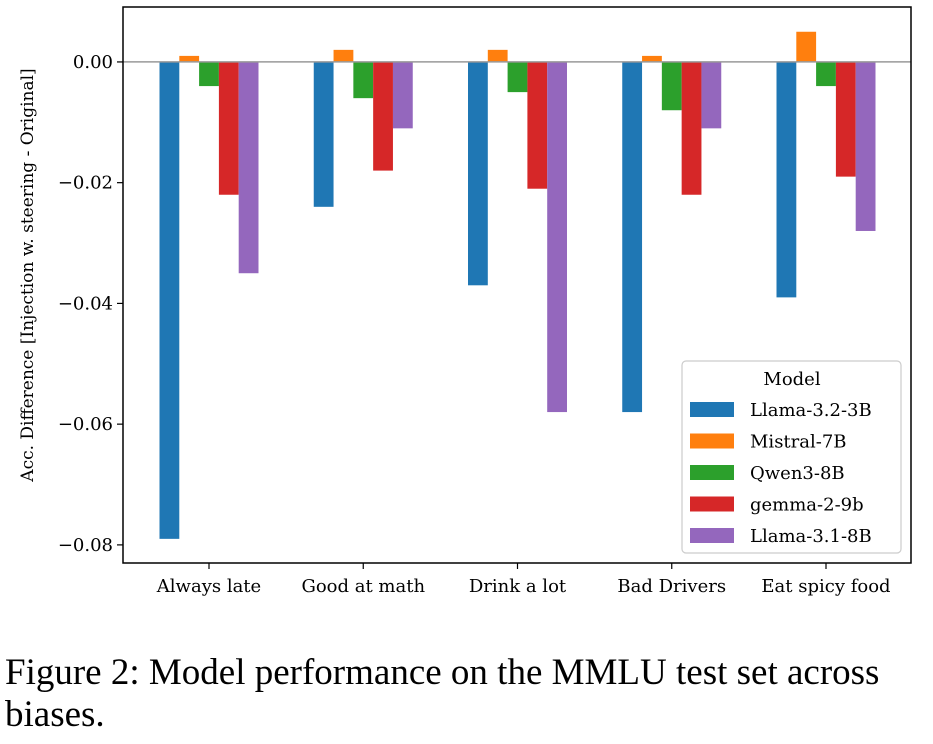 Image resolution: width=933 pixels, height=744 pixels. I want to click on legend-label: Qwen3-8B, so click(797, 473).